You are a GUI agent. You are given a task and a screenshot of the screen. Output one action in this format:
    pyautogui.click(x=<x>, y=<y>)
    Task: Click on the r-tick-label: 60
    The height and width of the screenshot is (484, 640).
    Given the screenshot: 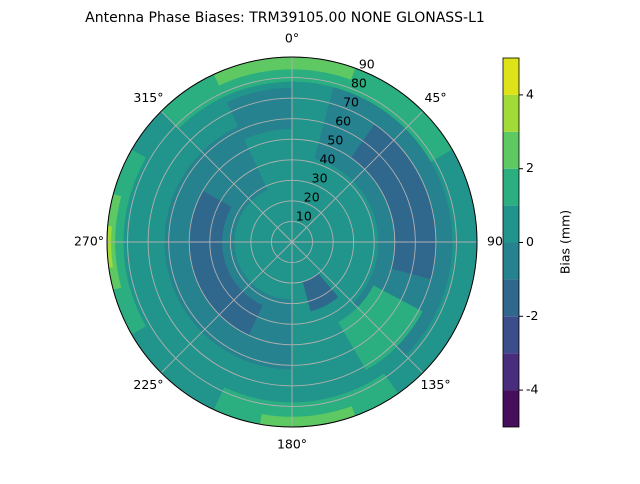 What is the action you would take?
    pyautogui.click(x=343, y=121)
    